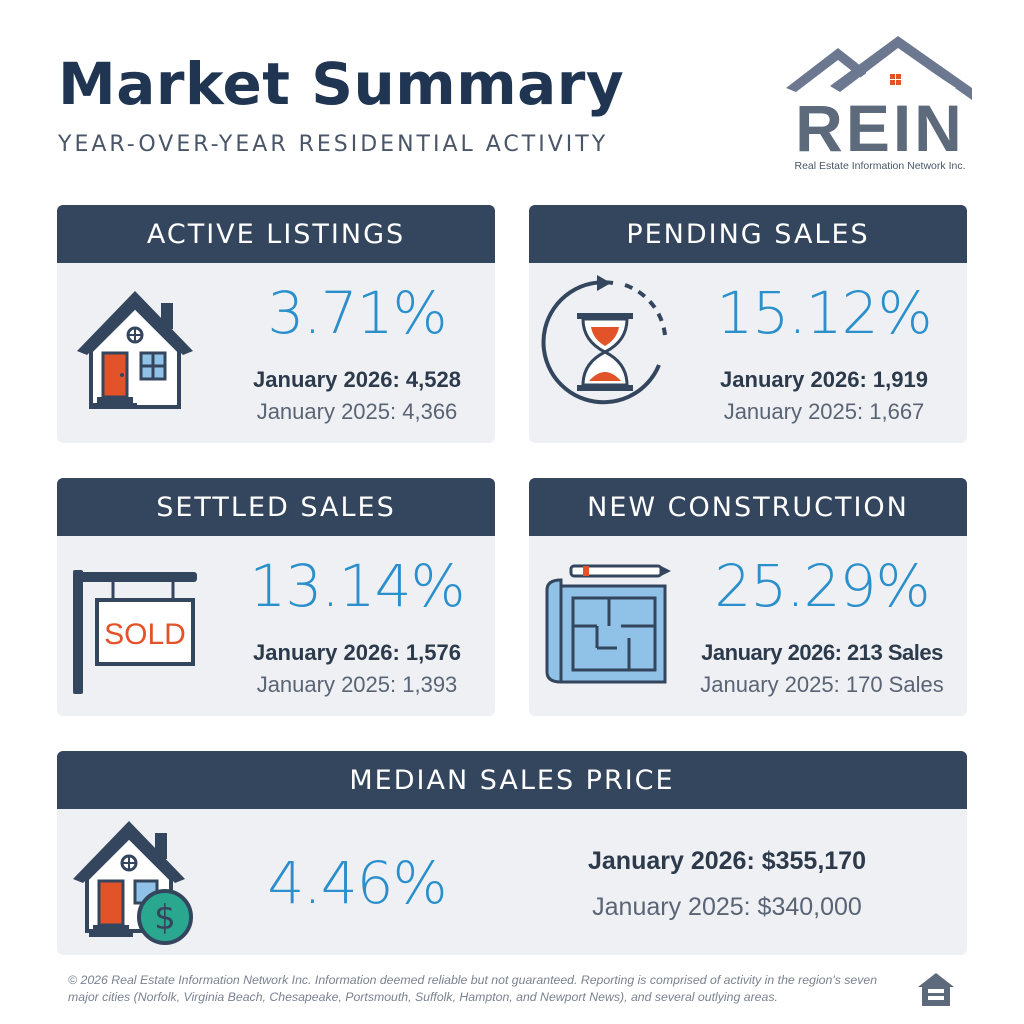  Describe the element at coordinates (727, 907) in the screenshot. I see `previous-value: January 2025: $340,000` at that location.